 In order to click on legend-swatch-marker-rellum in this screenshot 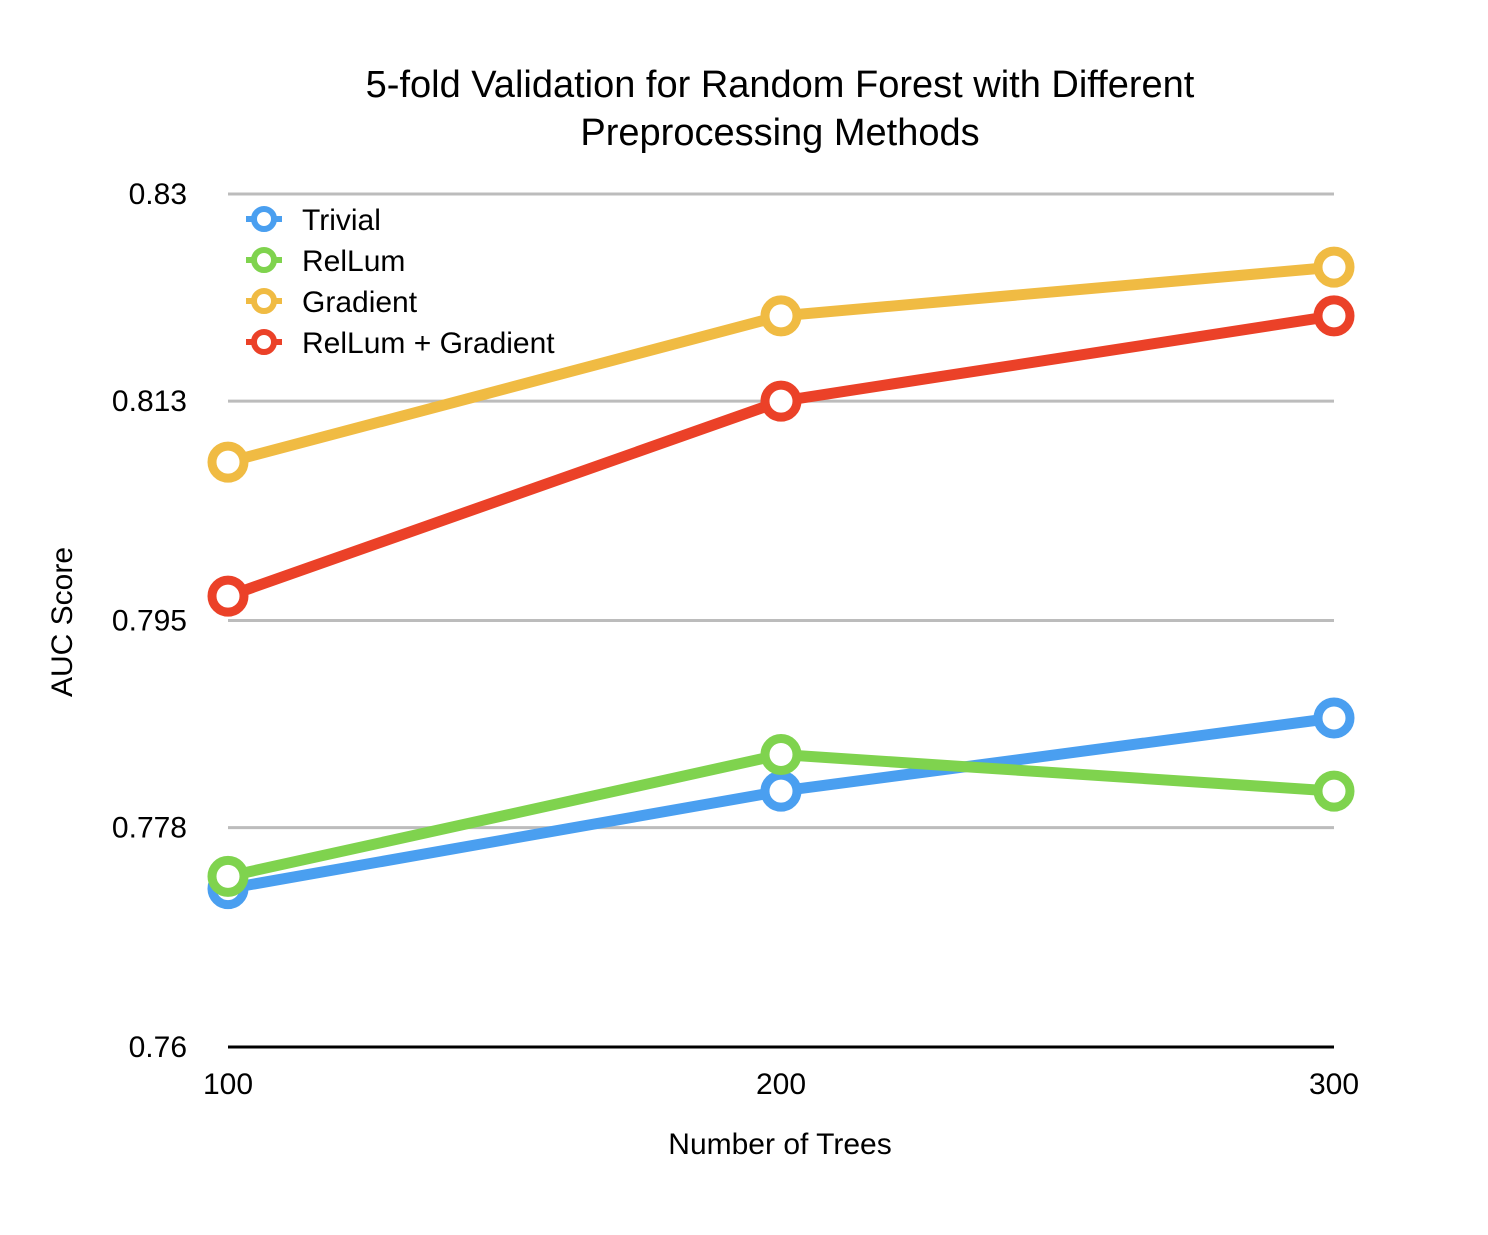, I will do `click(264, 260)`.